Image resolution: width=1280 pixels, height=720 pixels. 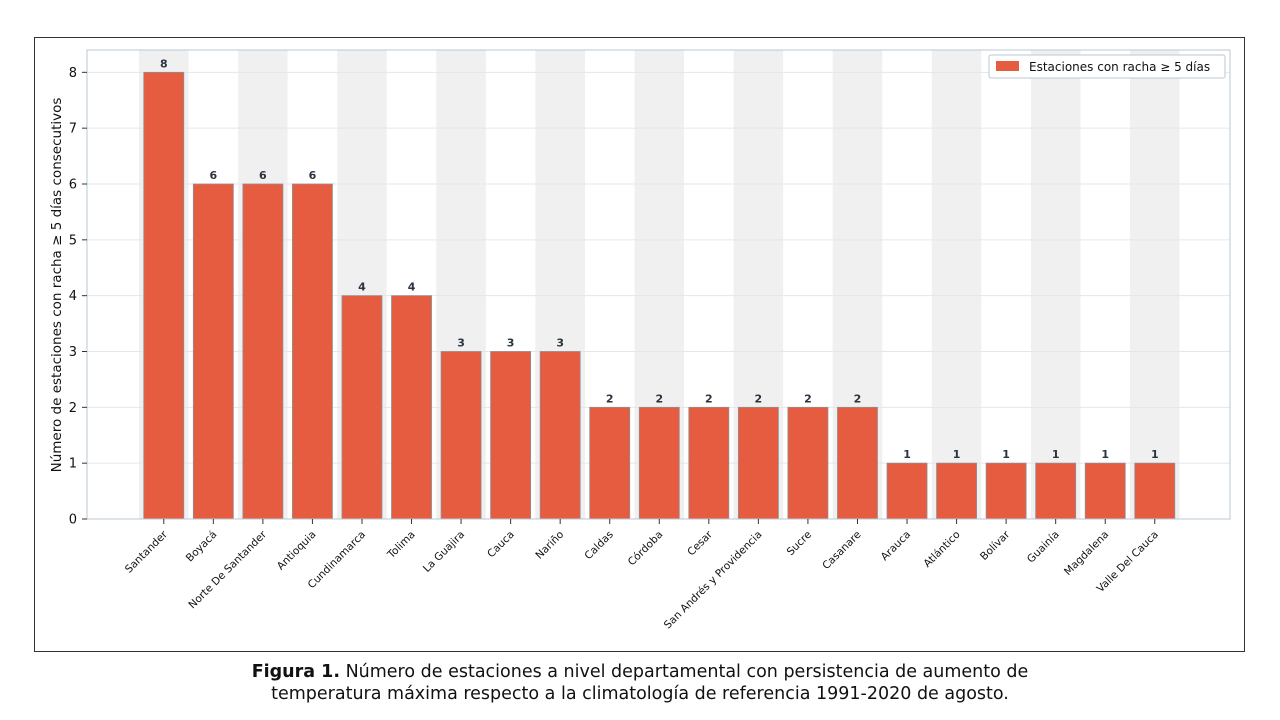 I want to click on x-tick-label: Casanare, so click(x=841, y=550).